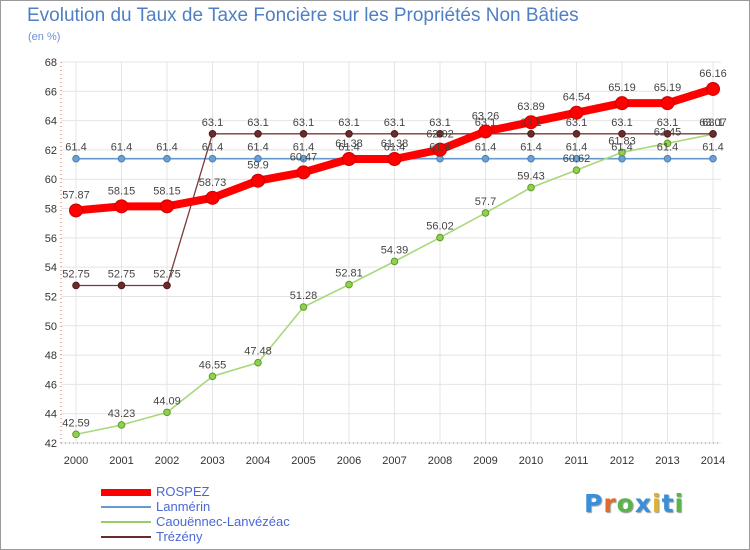 The height and width of the screenshot is (550, 750). I want to click on data-label-rospez: 57.87, so click(76, 195).